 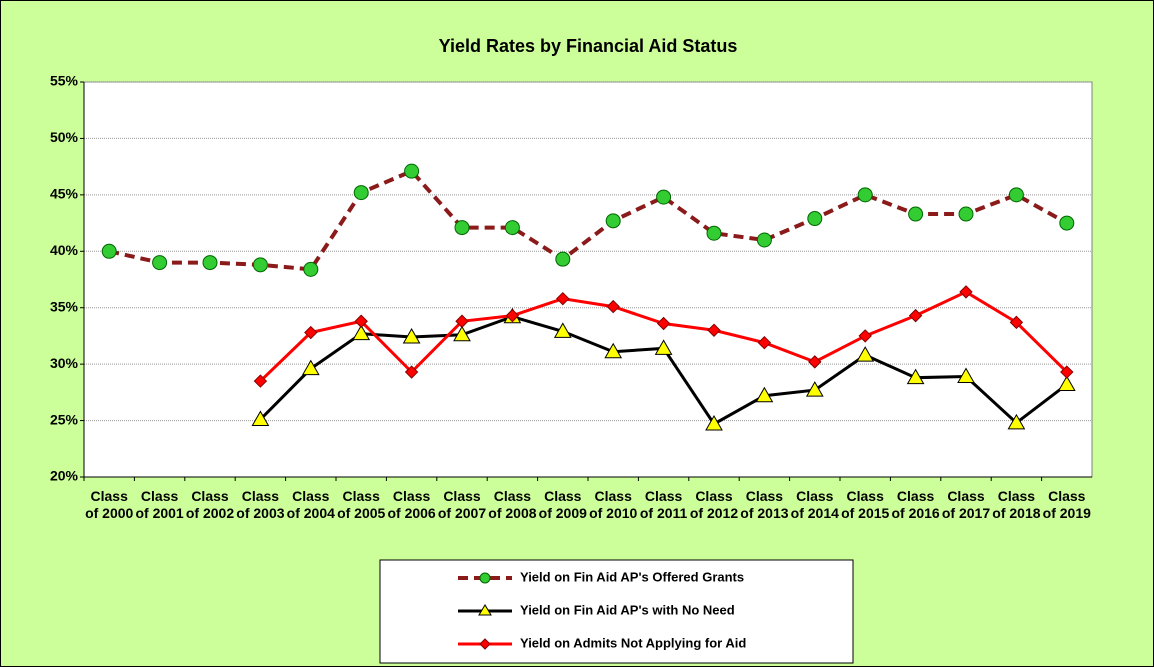 What do you see at coordinates (1066, 504) in the screenshot?
I see `x-tick-label: Class of 2019` at bounding box center [1066, 504].